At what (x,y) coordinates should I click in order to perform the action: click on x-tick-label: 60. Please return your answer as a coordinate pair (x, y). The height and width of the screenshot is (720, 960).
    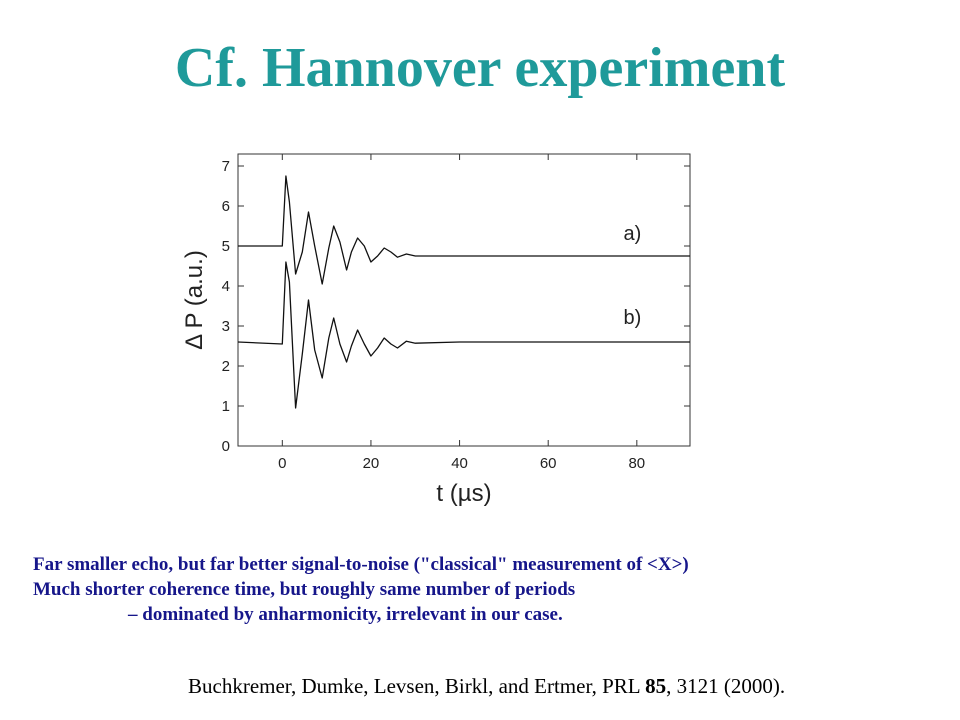
    Looking at the image, I should click on (548, 463).